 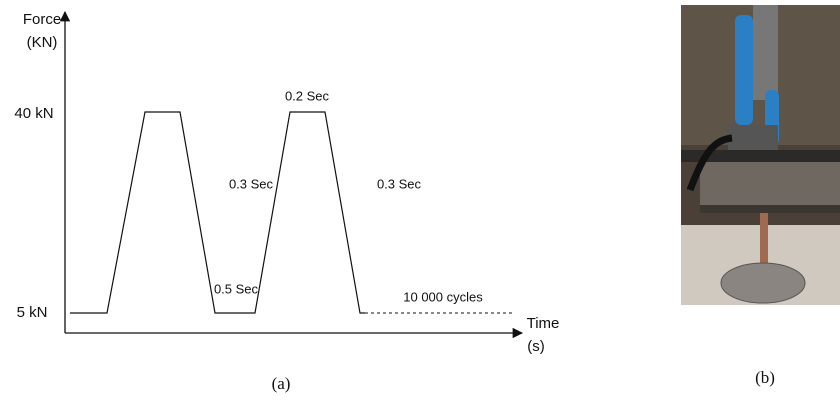 What do you see at coordinates (744, 70) in the screenshot?
I see `photo-actuator` at bounding box center [744, 70].